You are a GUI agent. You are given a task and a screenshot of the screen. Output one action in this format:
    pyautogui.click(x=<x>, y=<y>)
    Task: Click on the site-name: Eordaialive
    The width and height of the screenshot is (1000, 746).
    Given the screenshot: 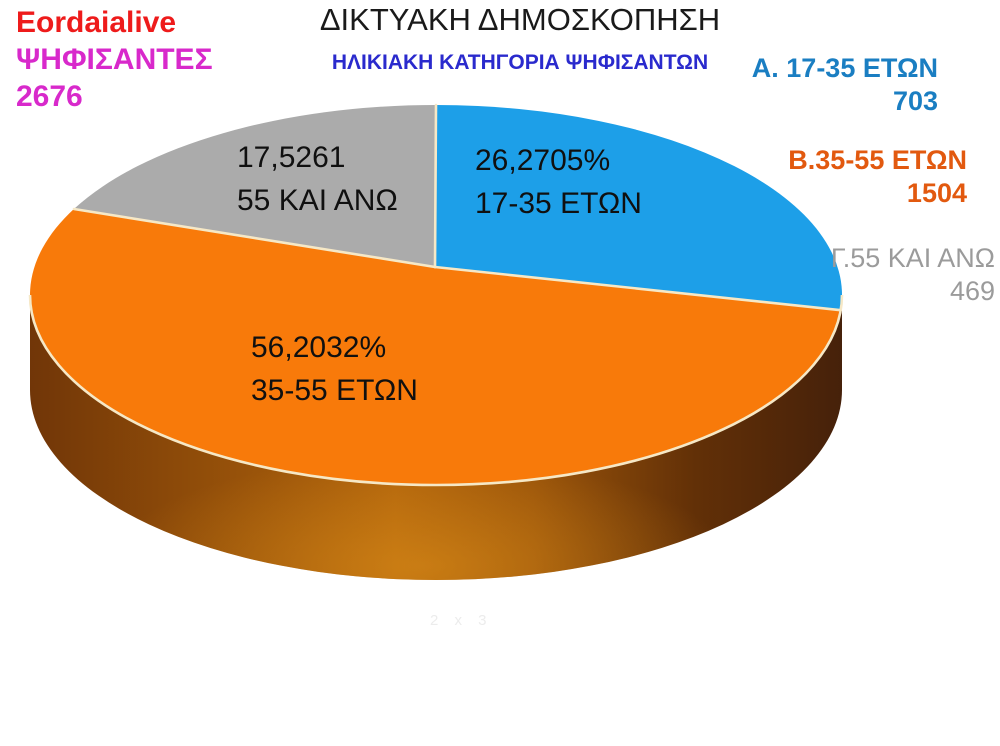 What is the action you would take?
    pyautogui.click(x=96, y=22)
    